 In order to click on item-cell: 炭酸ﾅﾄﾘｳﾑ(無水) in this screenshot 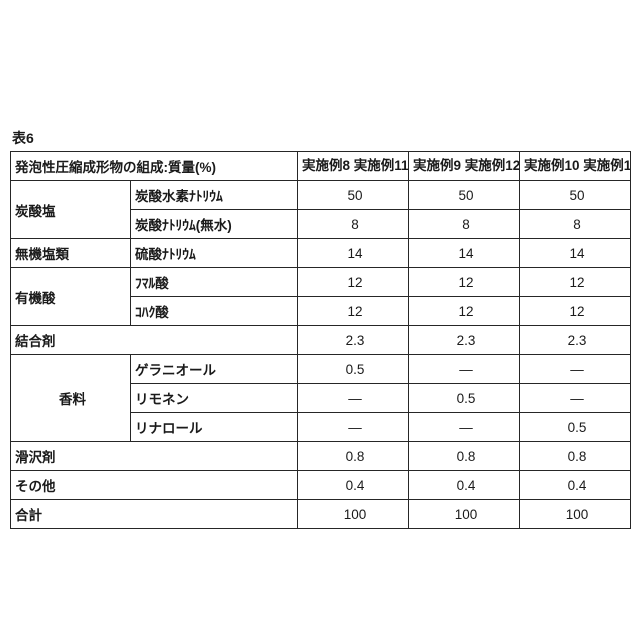, I will do `click(214, 224)`.